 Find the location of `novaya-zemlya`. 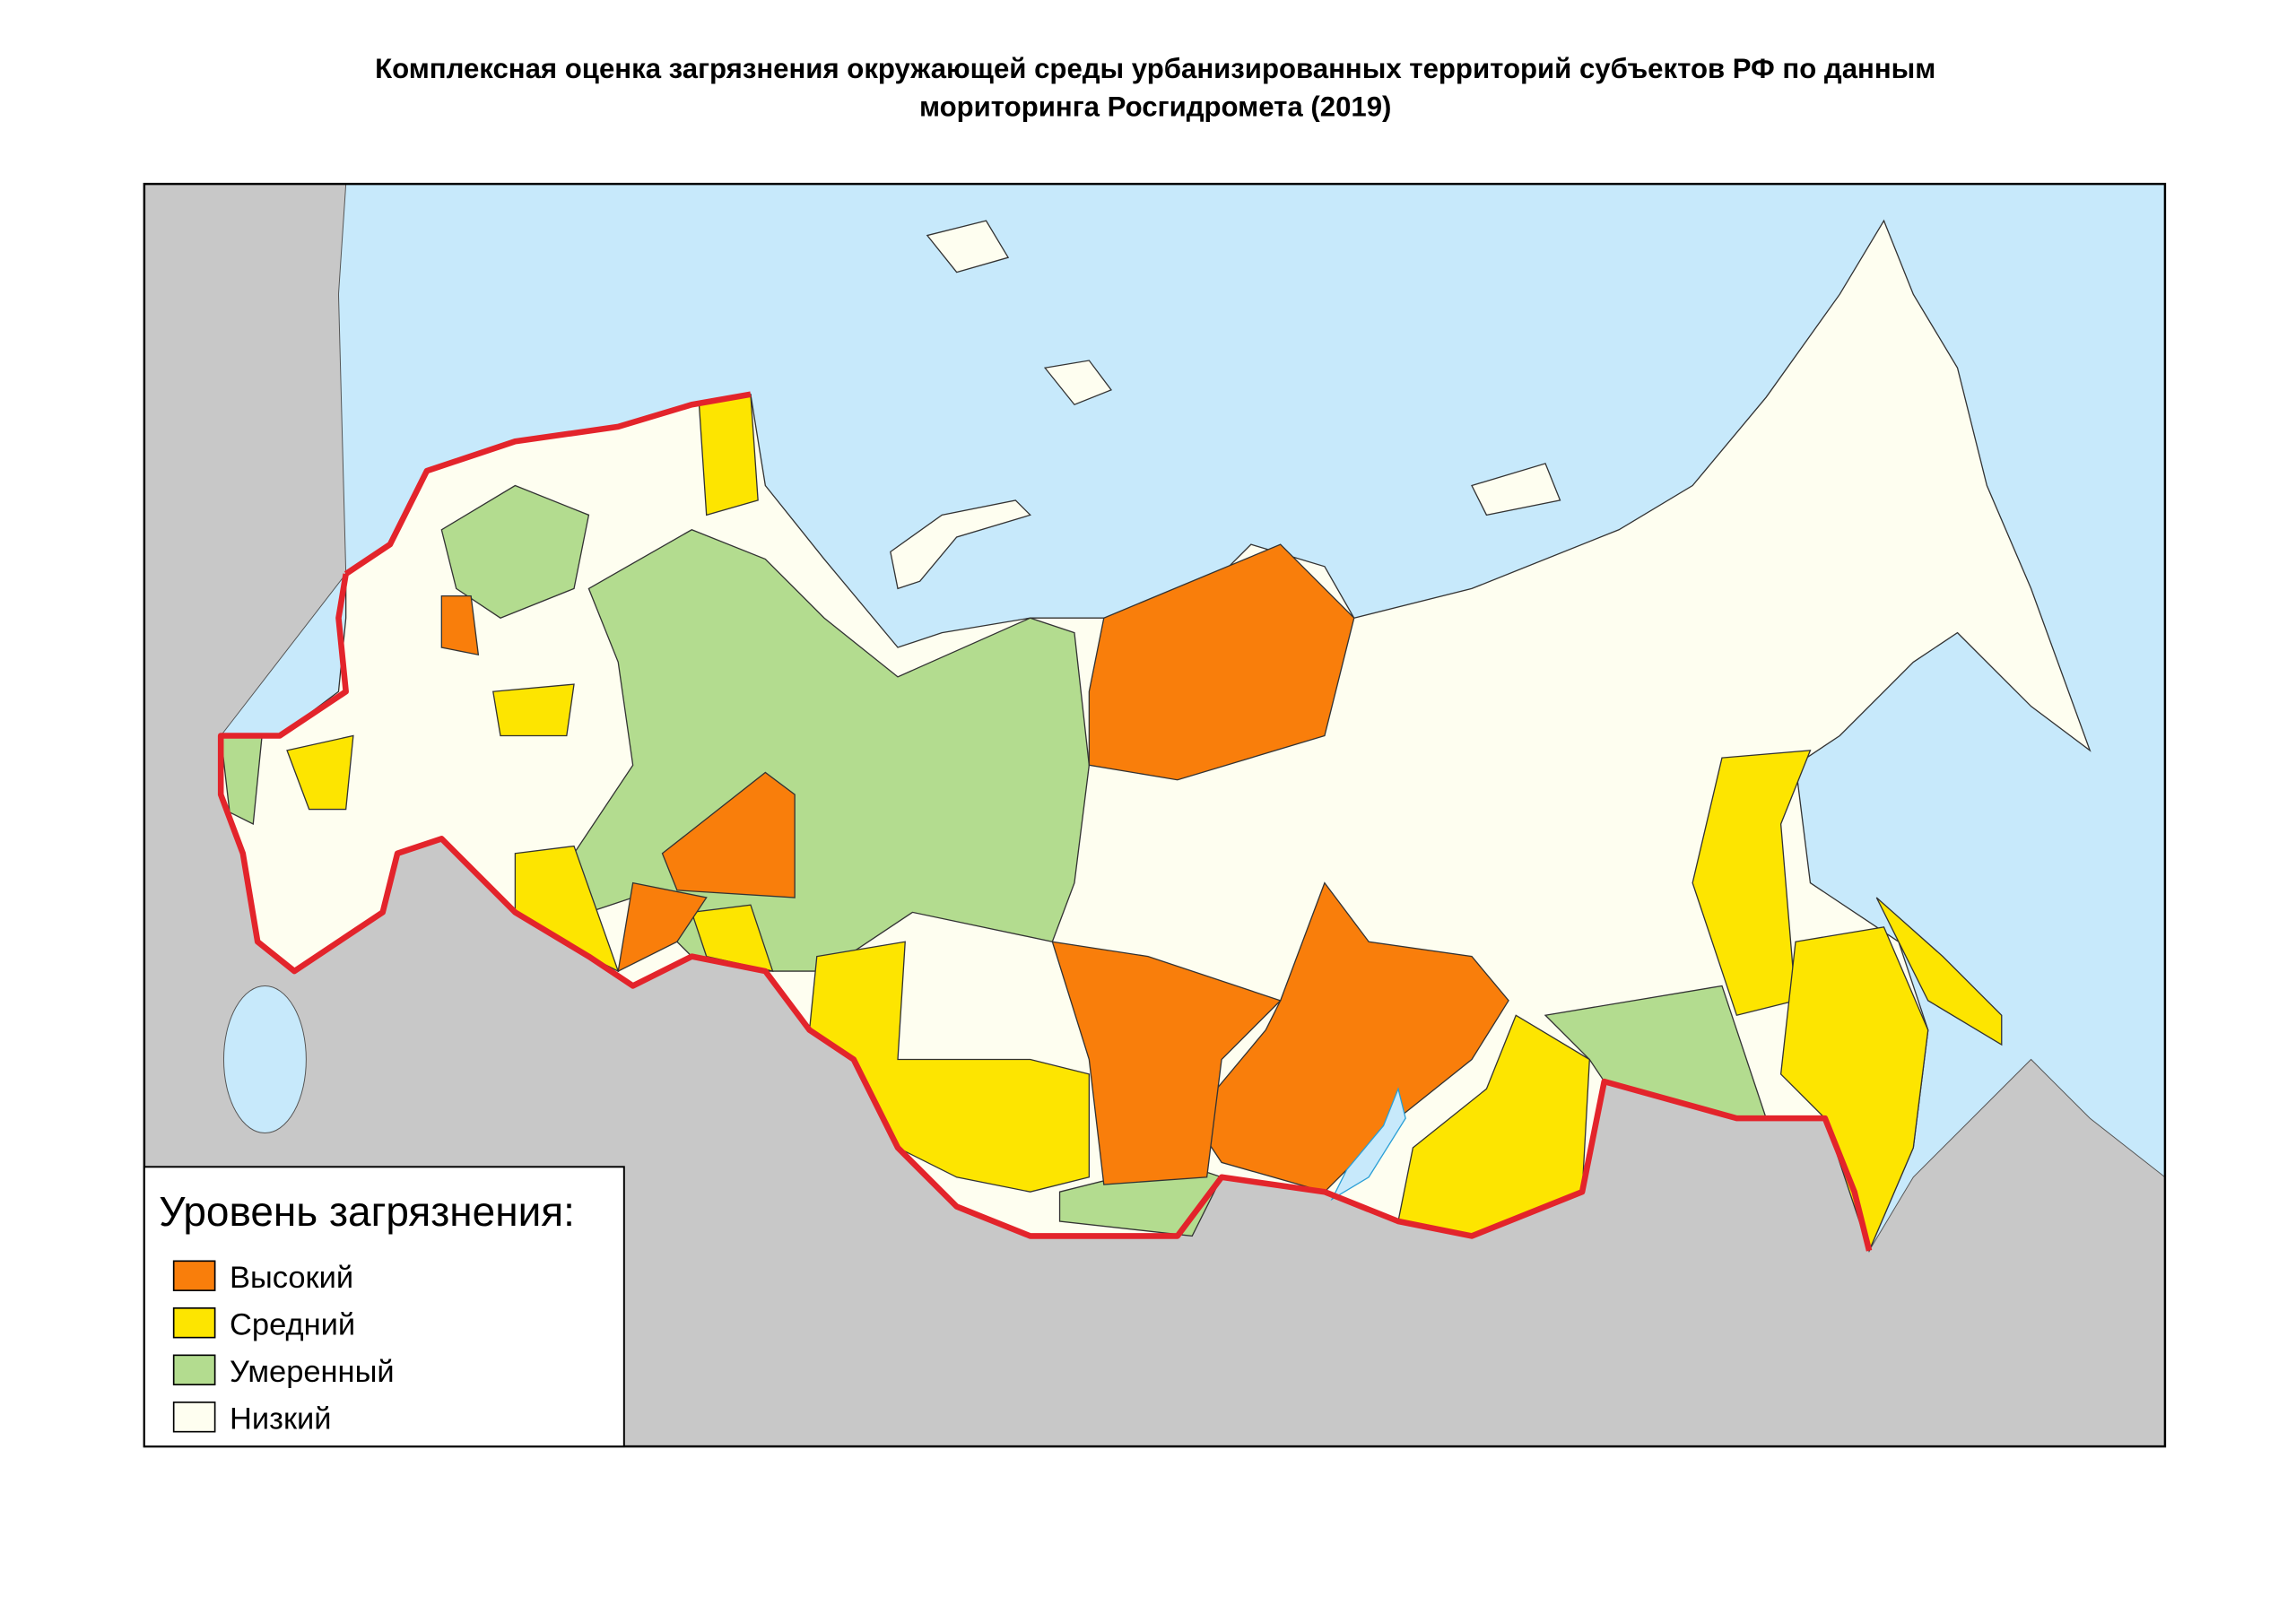

novaya-zemlya is located at coordinates (960, 544).